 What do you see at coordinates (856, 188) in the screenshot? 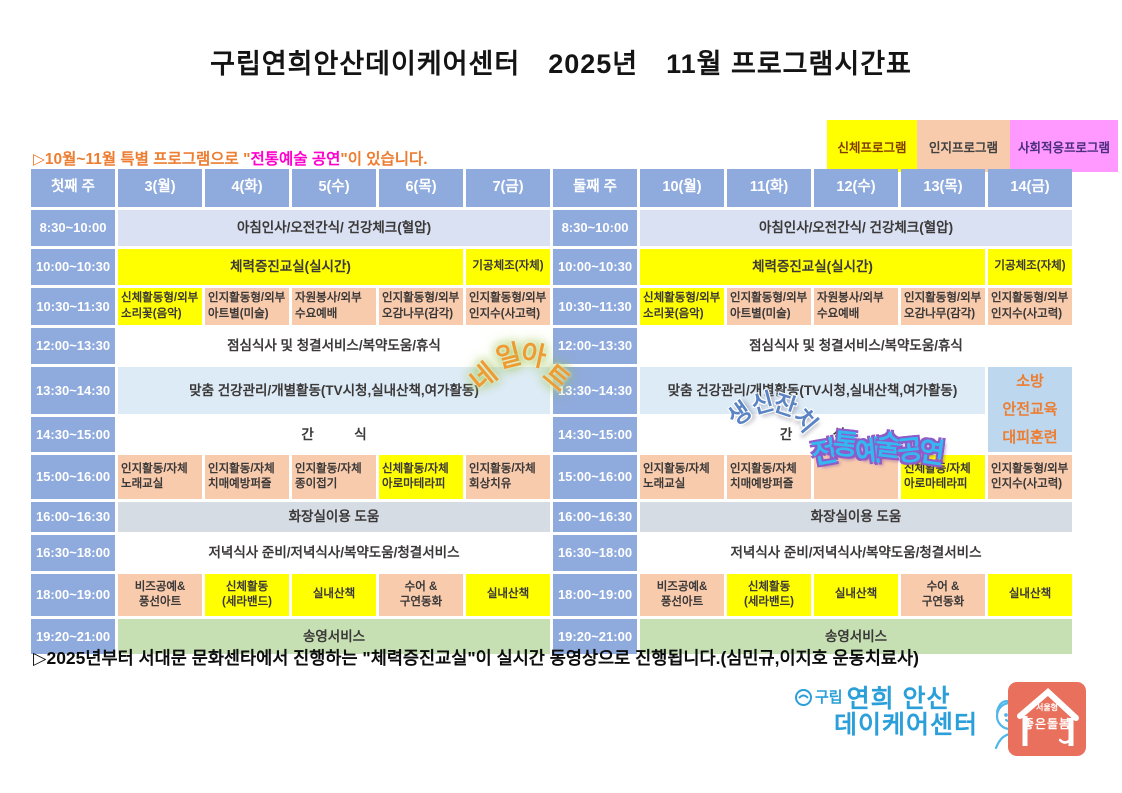
I see `day-header-cell: 12(수)` at bounding box center [856, 188].